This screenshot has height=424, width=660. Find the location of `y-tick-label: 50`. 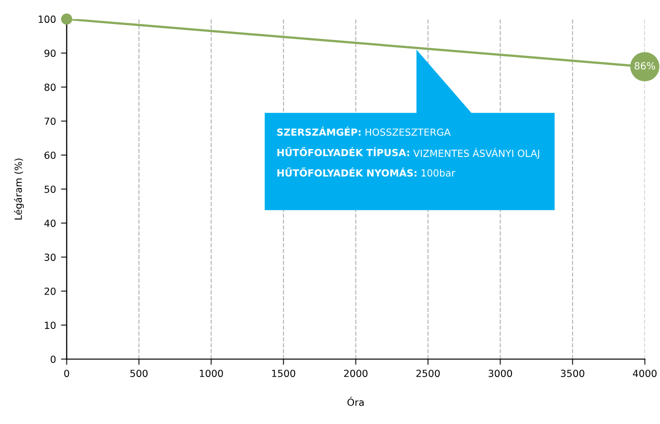

y-tick-label: 50 is located at coordinates (50, 189).